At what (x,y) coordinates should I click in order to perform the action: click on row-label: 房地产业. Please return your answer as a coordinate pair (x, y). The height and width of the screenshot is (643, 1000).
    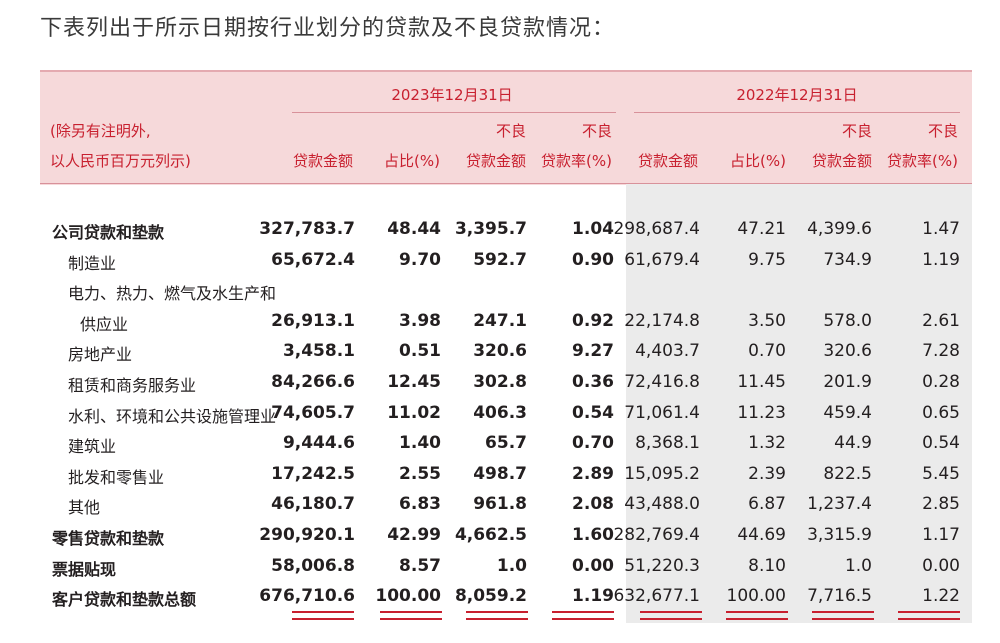
    Looking at the image, I should click on (100, 355).